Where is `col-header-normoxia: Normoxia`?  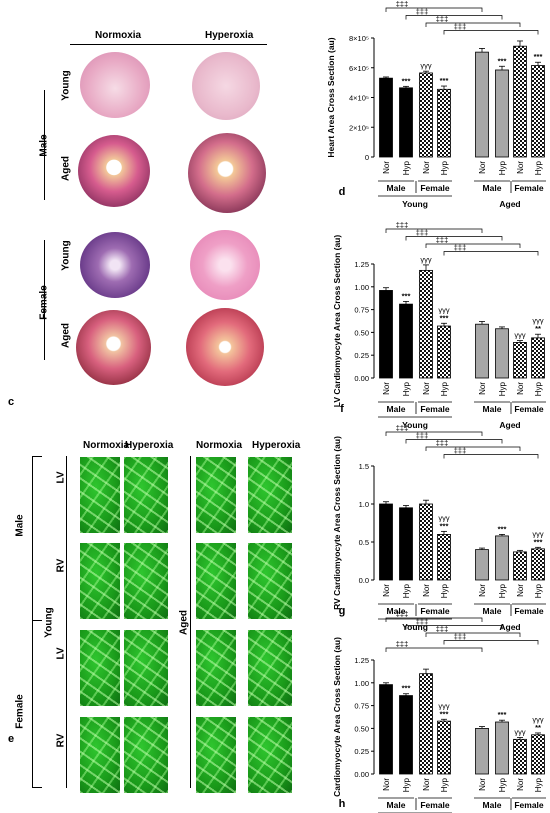
col-header-normoxia: Normoxia is located at coordinates (118, 35).